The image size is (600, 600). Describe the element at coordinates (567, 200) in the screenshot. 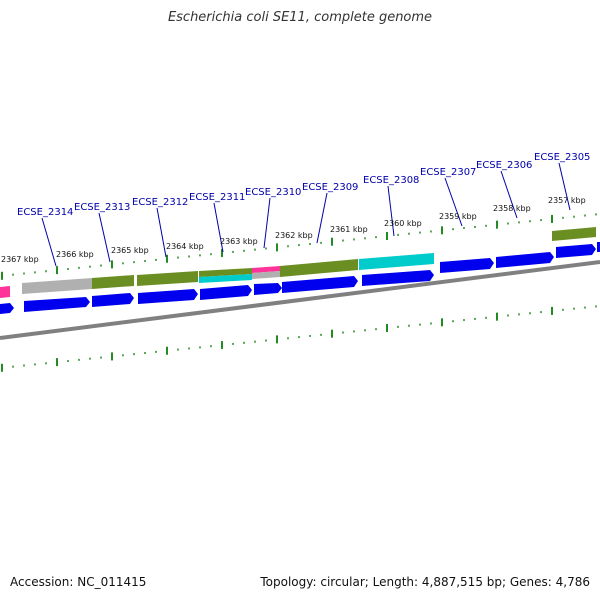

I see `kbp-label: 2357 kbp` at that location.